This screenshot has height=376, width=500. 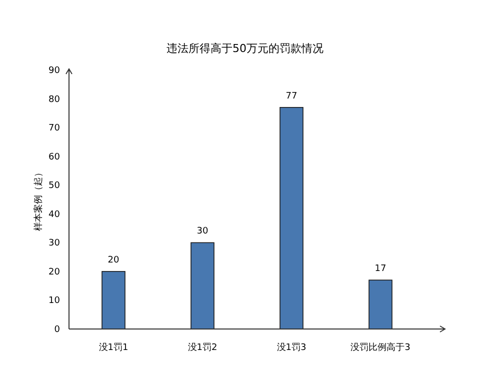 I want to click on y-tick-label: 20, so click(x=54, y=272).